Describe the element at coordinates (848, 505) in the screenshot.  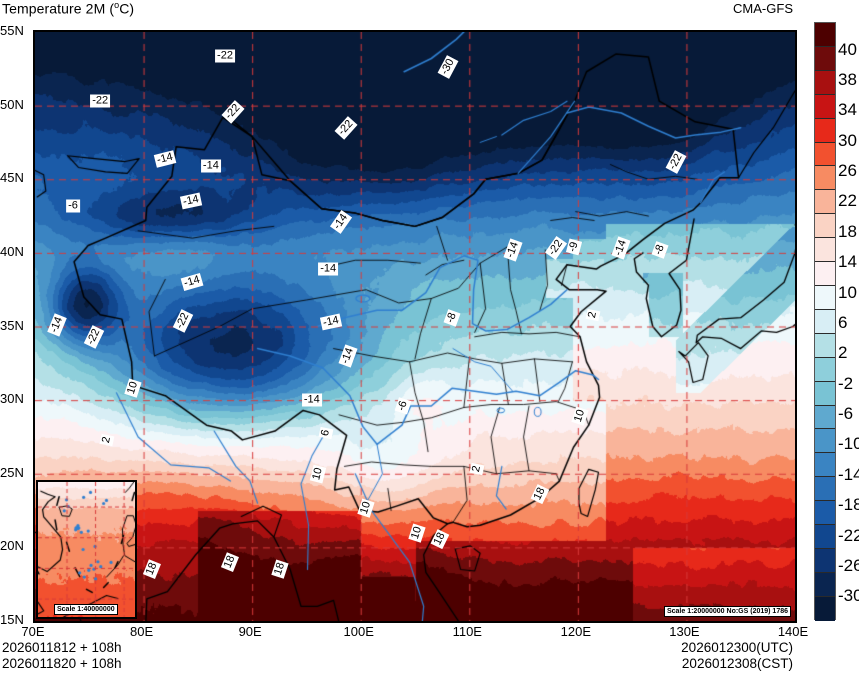
I see `colorbar-tick--18: -18` at that location.